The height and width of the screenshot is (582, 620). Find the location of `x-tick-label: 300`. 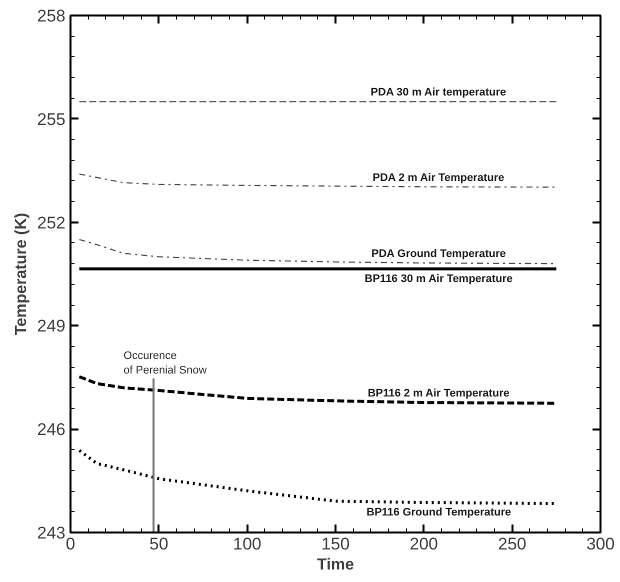

x-tick-label: 300 is located at coordinates (600, 544).